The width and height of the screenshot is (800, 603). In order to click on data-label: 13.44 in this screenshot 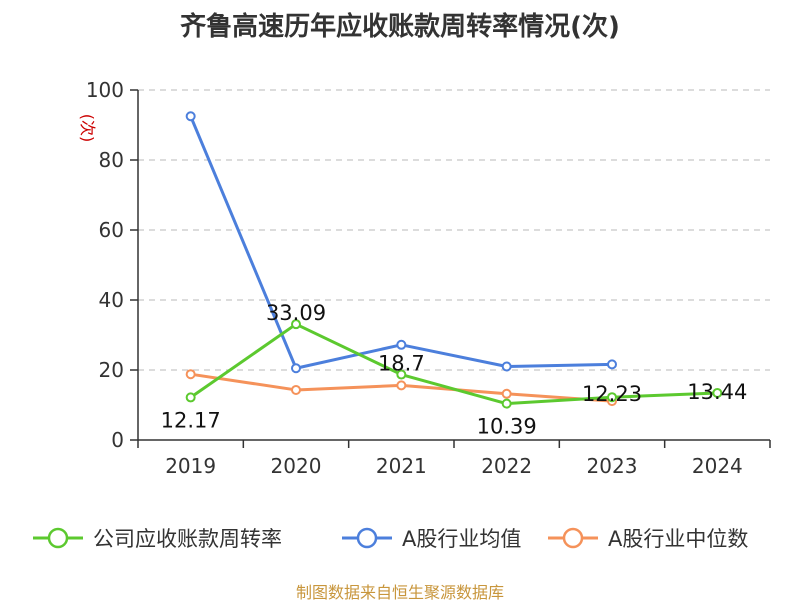, I will do `click(717, 392)`.